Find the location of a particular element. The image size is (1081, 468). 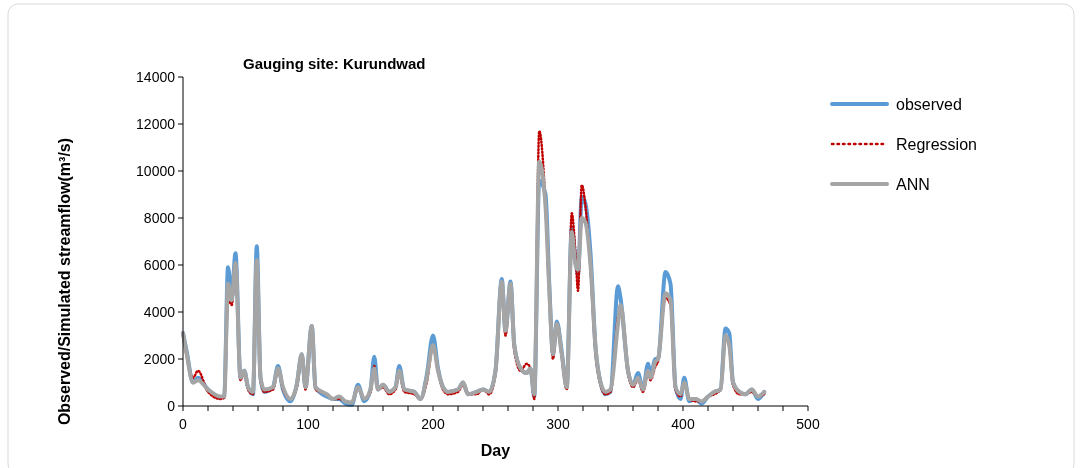

x-tick-label: 200 is located at coordinates (433, 424).